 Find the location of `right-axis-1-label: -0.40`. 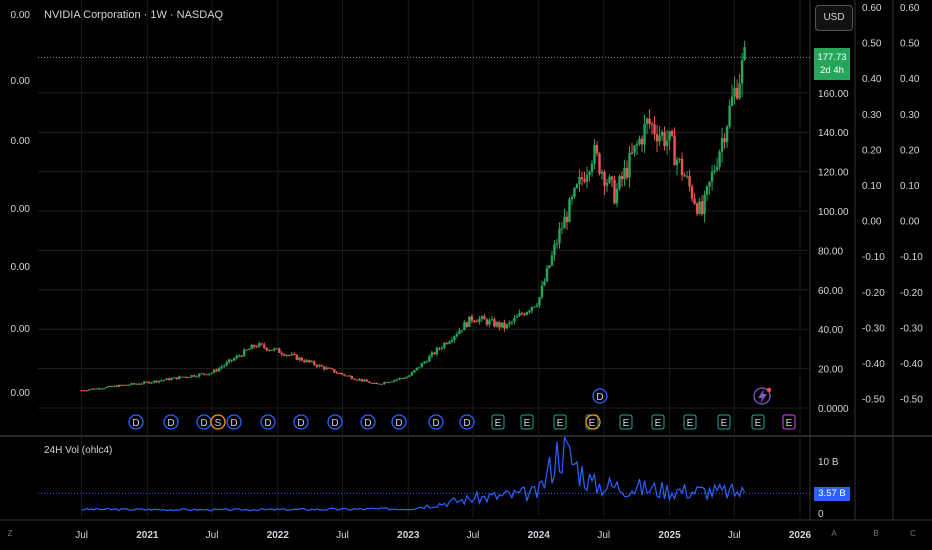

right-axis-1-label: -0.40 is located at coordinates (873, 364).